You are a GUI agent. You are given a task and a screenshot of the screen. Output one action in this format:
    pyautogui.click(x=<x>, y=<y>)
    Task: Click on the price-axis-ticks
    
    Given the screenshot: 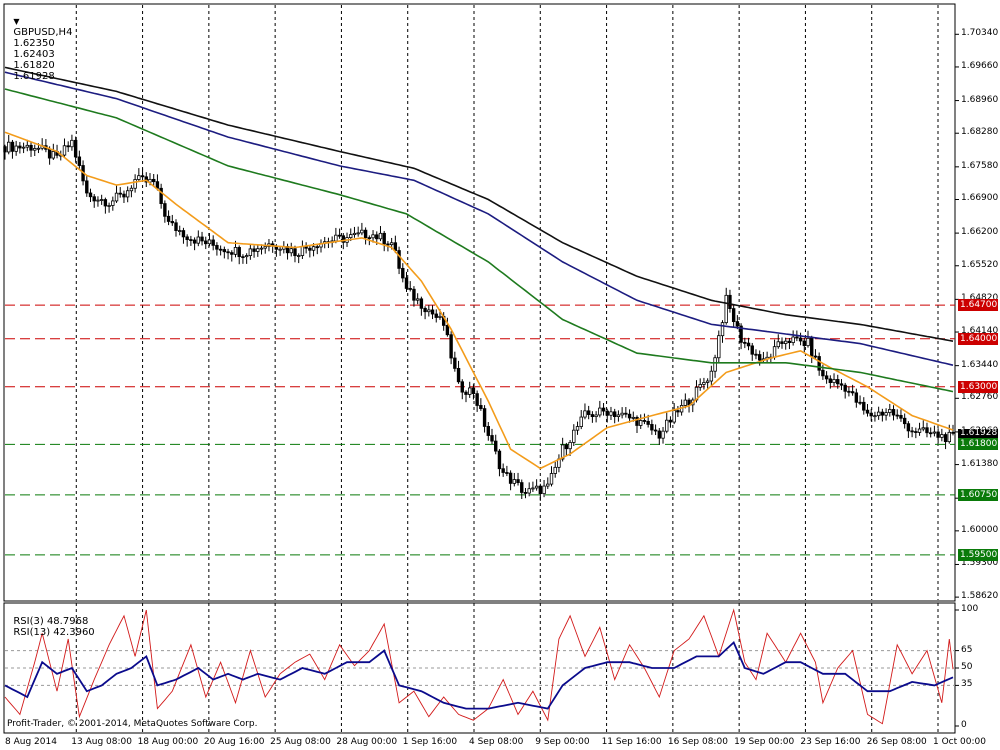 What is the action you would take?
    pyautogui.click(x=957, y=315)
    